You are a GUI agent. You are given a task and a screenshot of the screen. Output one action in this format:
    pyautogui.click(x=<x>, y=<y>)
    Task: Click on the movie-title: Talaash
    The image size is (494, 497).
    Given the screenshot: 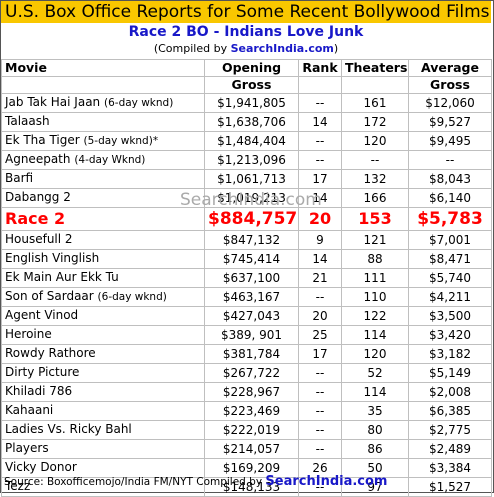 What is the action you would take?
    pyautogui.click(x=27, y=121)
    